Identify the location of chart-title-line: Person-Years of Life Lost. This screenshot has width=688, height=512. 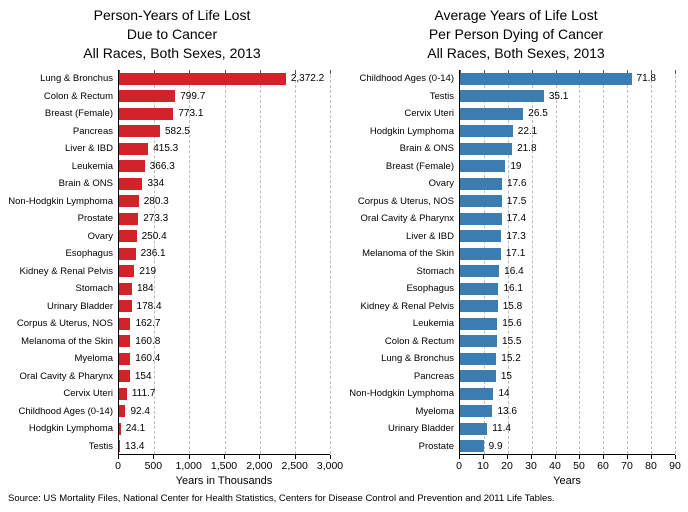
(172, 15).